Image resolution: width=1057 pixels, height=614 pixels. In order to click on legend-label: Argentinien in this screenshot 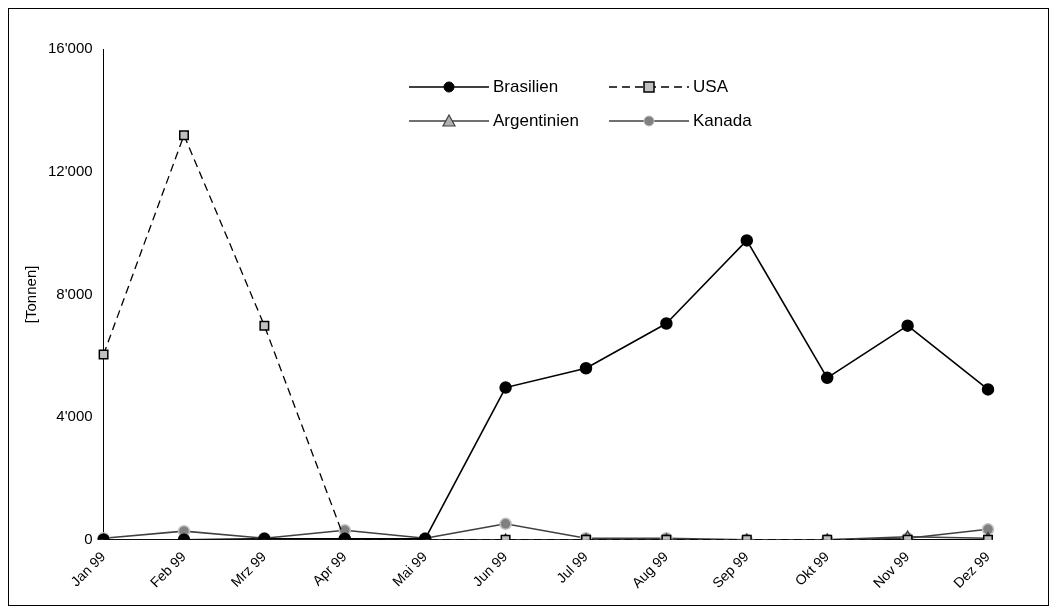, I will do `click(536, 121)`.